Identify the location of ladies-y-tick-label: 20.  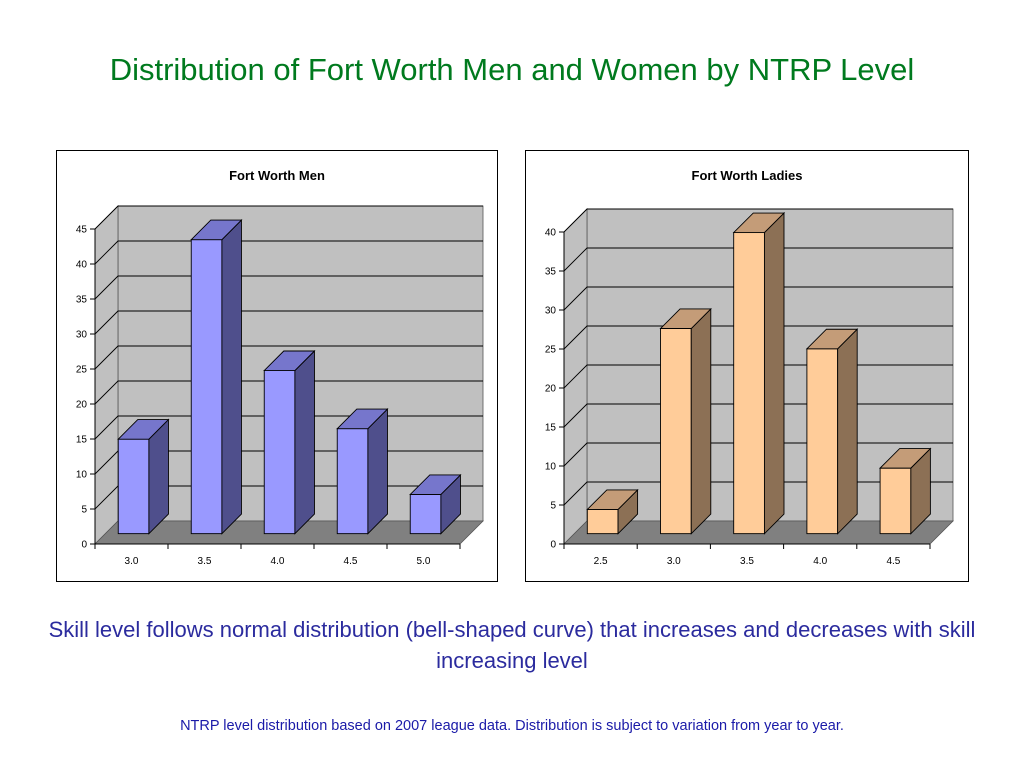
(551, 389).